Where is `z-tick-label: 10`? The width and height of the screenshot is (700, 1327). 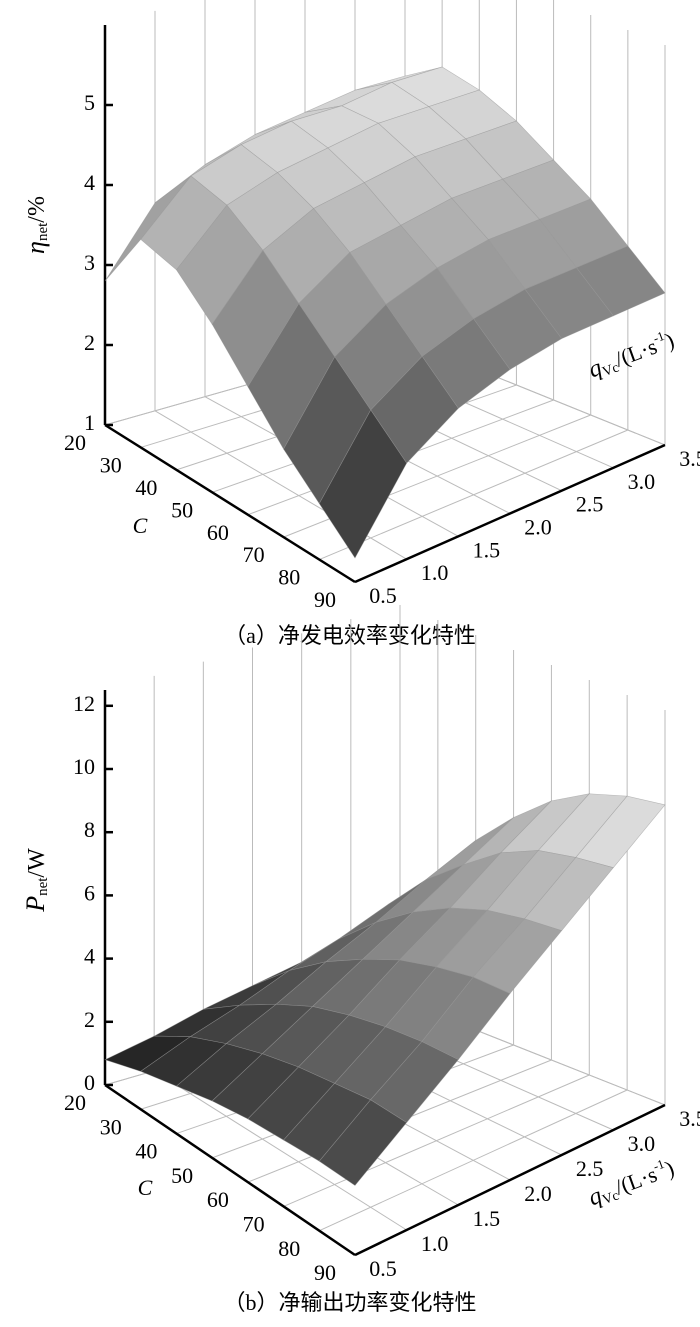
z-tick-label: 10 is located at coordinates (84, 766).